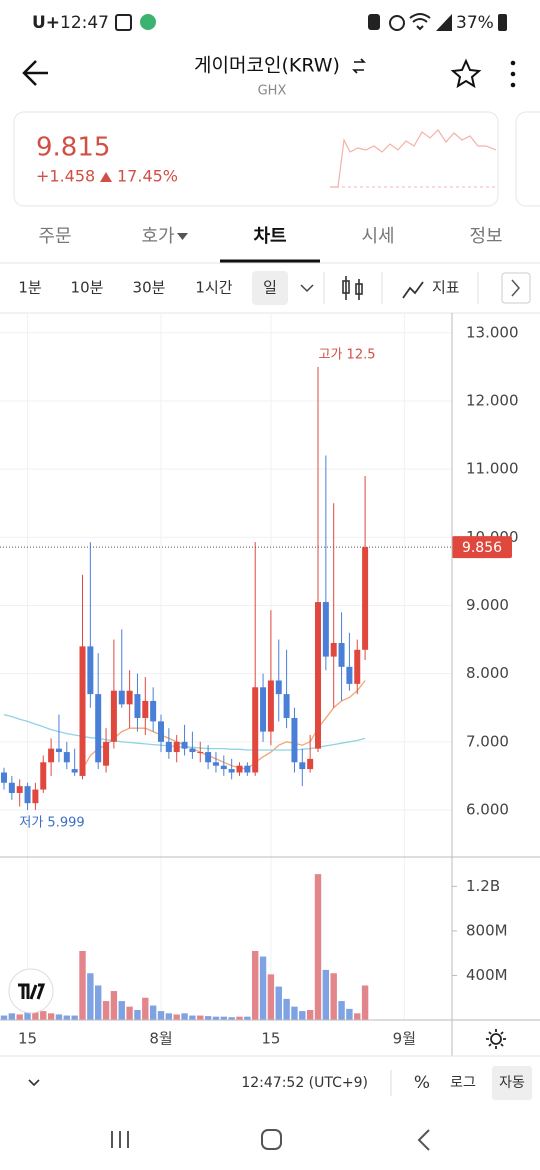 The width and height of the screenshot is (540, 1170). Describe the element at coordinates (51, 823) in the screenshot. I see `low-annotation: 저가 5.999` at that location.